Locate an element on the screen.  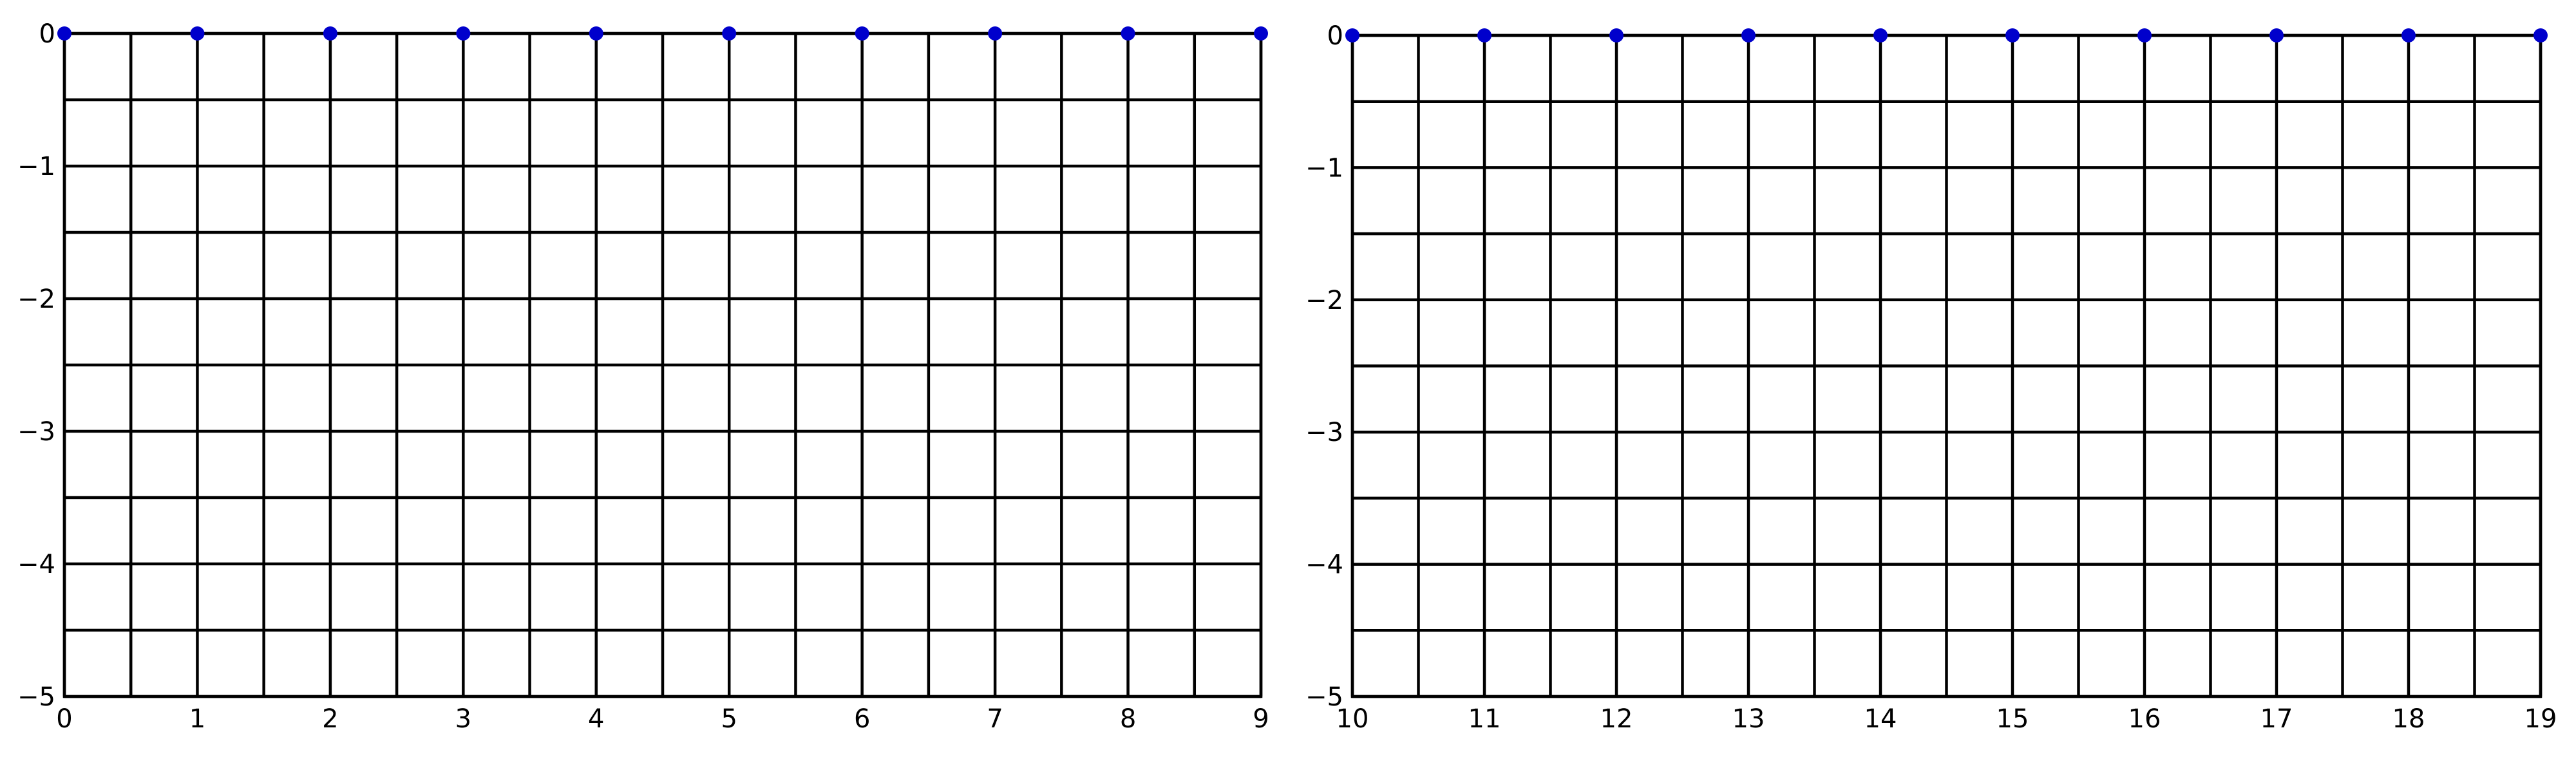
x-tick-label: 8 is located at coordinates (1128, 719).